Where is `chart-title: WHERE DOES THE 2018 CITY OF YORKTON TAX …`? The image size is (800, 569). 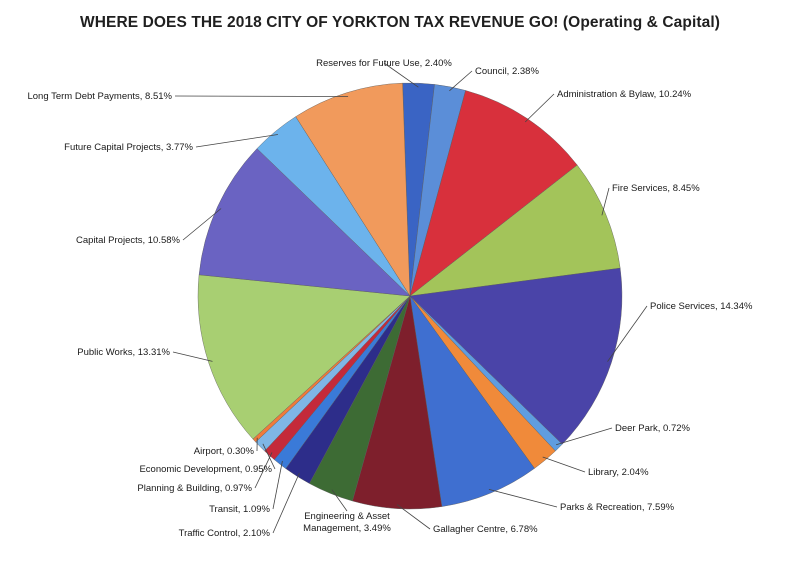 chart-title: WHERE DOES THE 2018 CITY OF YORKTON TAX … is located at coordinates (400, 22).